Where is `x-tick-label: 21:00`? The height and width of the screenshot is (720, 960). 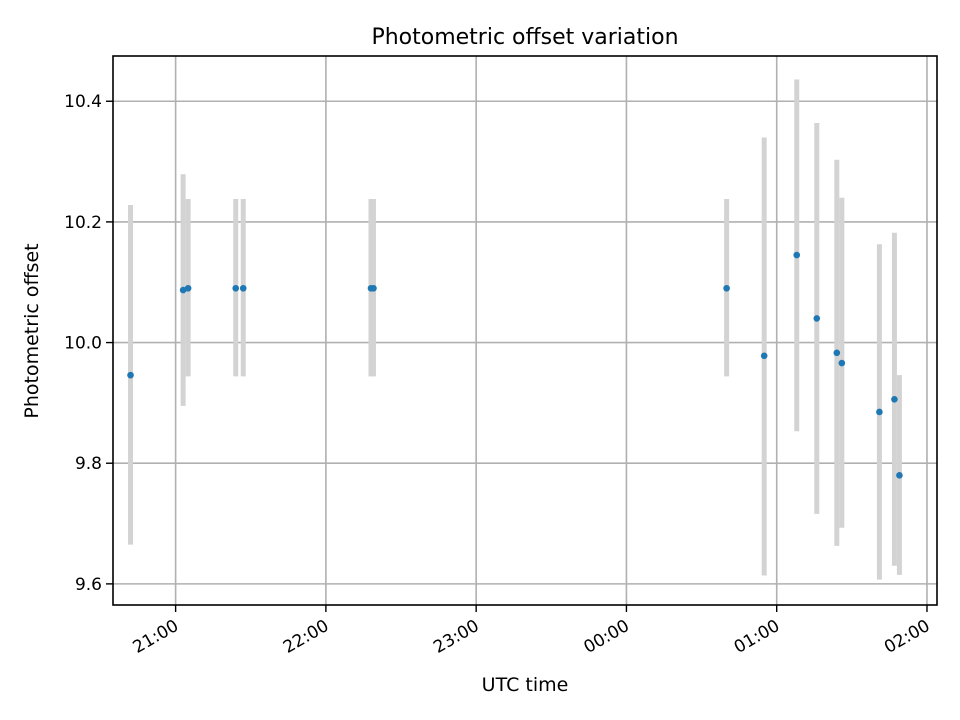
x-tick-label: 21:00 is located at coordinates (156, 637).